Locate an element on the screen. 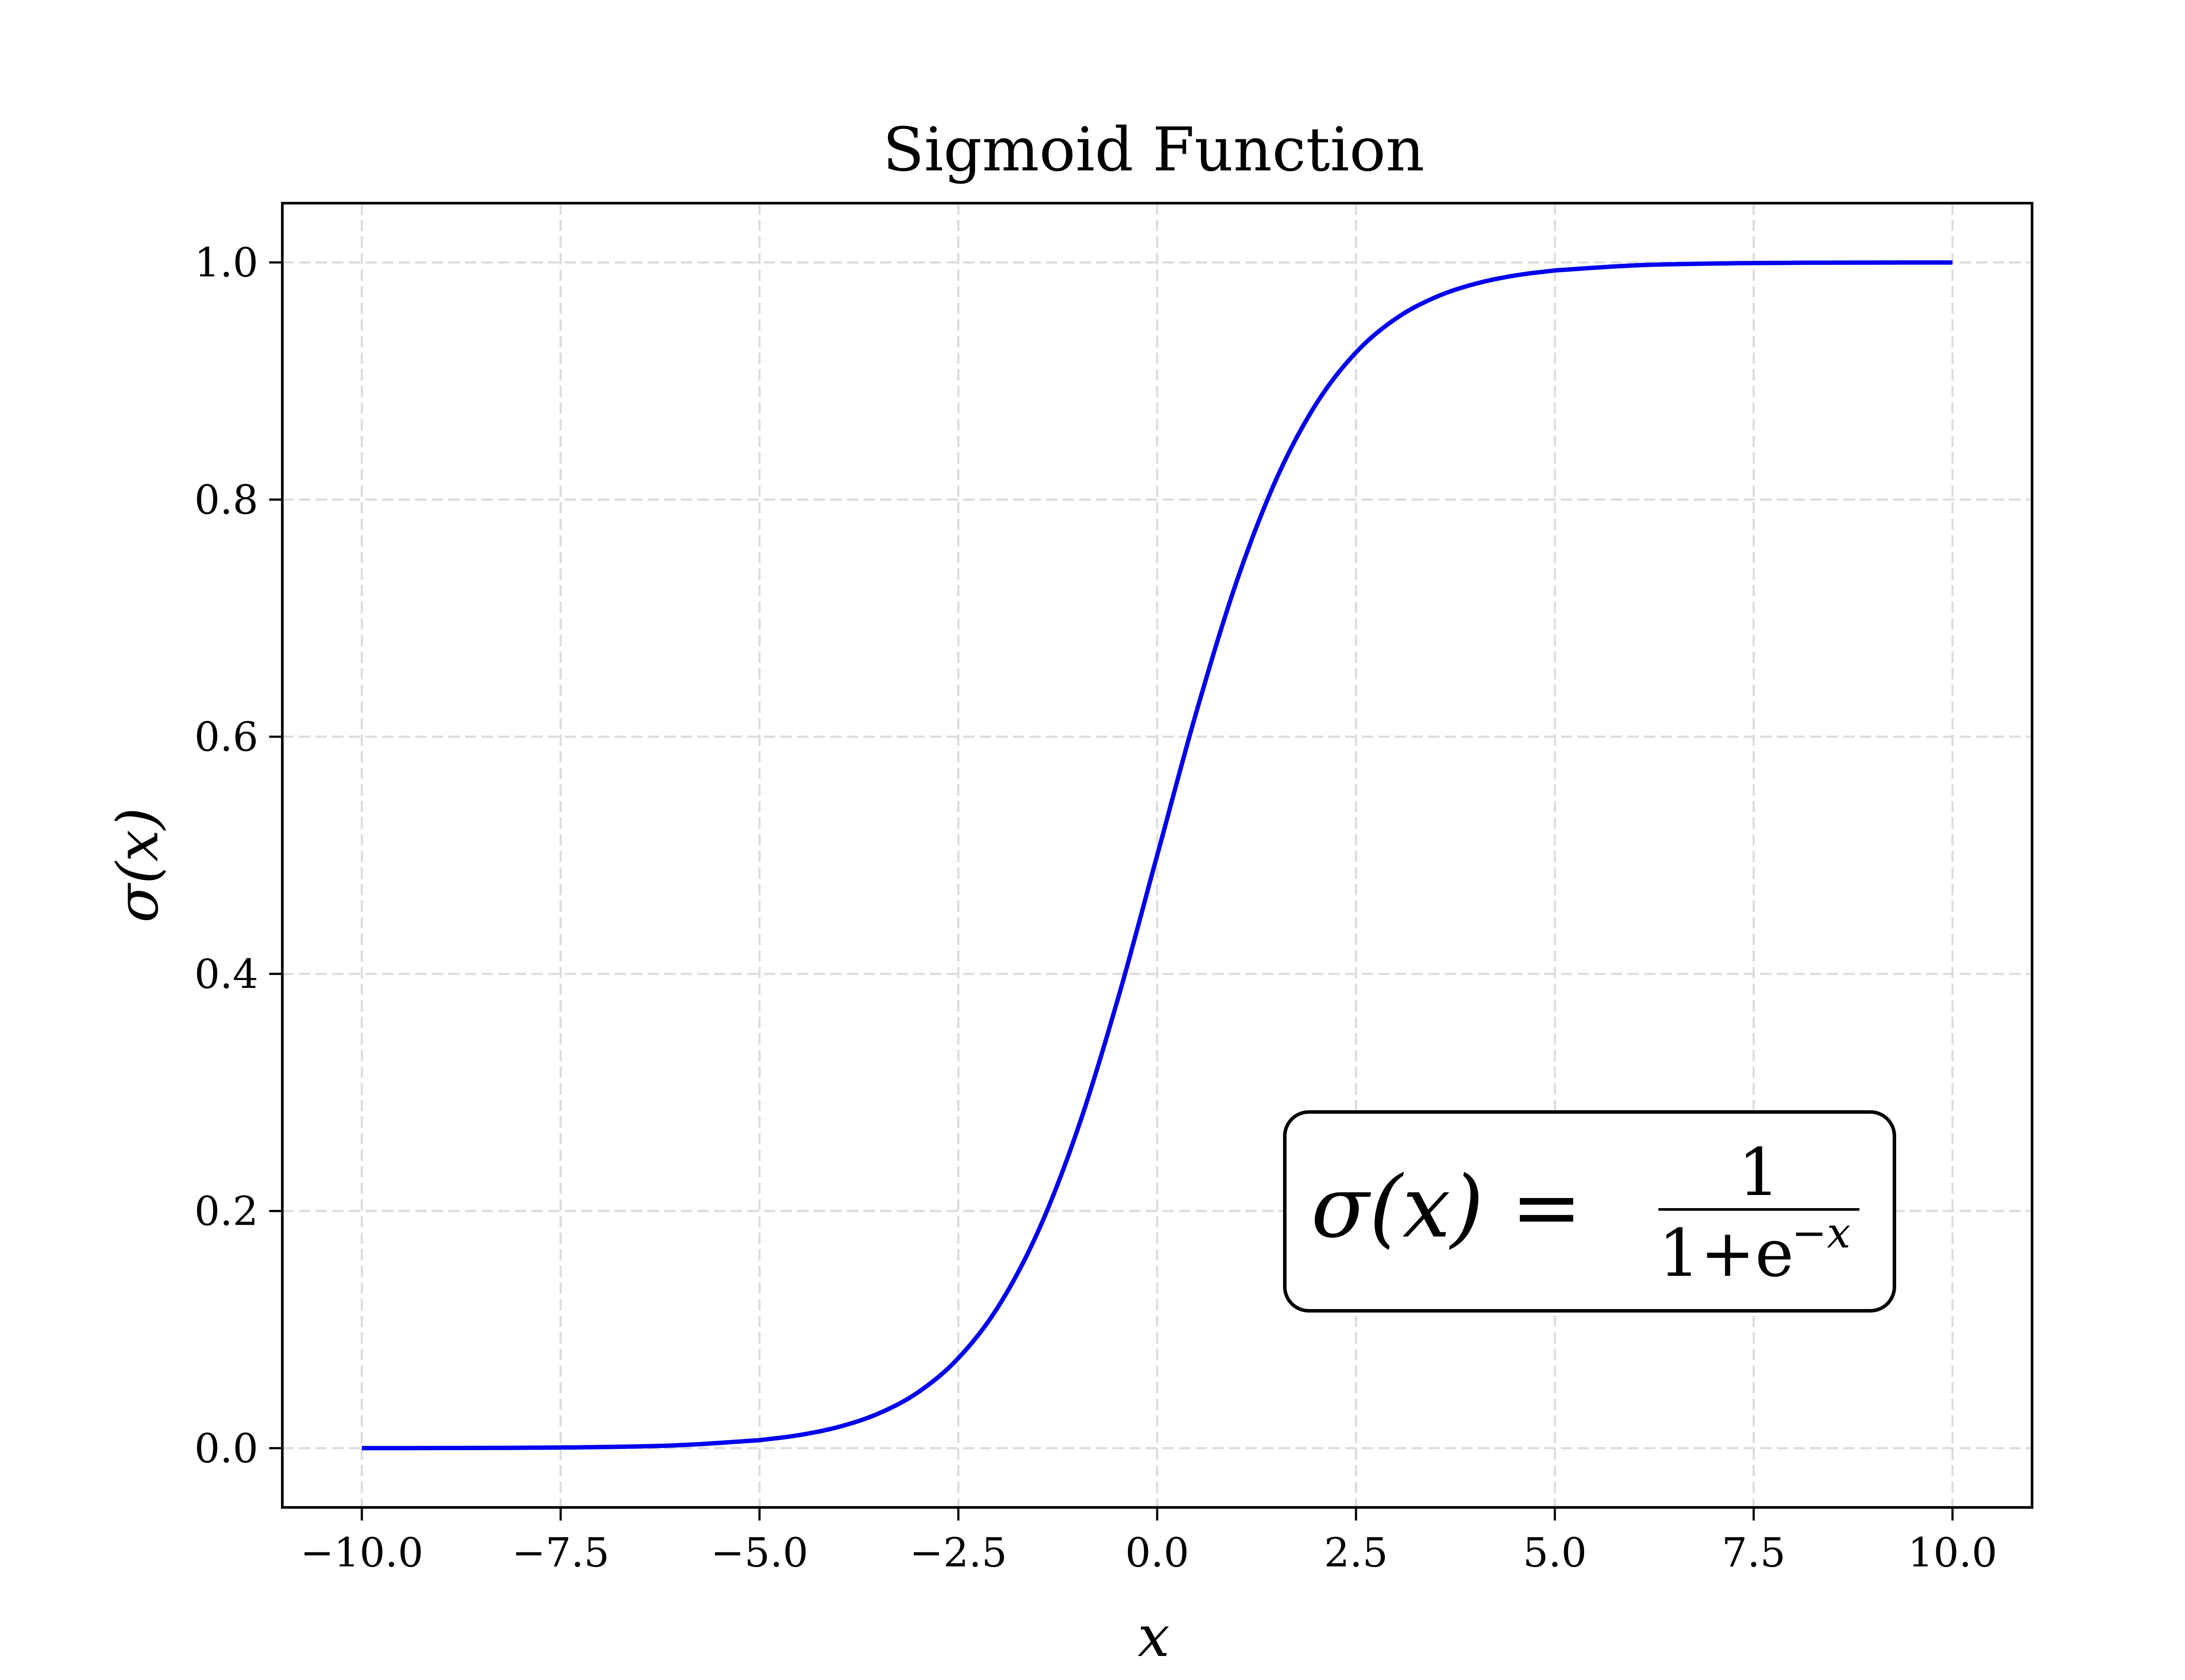 The image size is (2185, 1680). formula-box: σ(x) = 1 1+e −x is located at coordinates (1589, 1211).